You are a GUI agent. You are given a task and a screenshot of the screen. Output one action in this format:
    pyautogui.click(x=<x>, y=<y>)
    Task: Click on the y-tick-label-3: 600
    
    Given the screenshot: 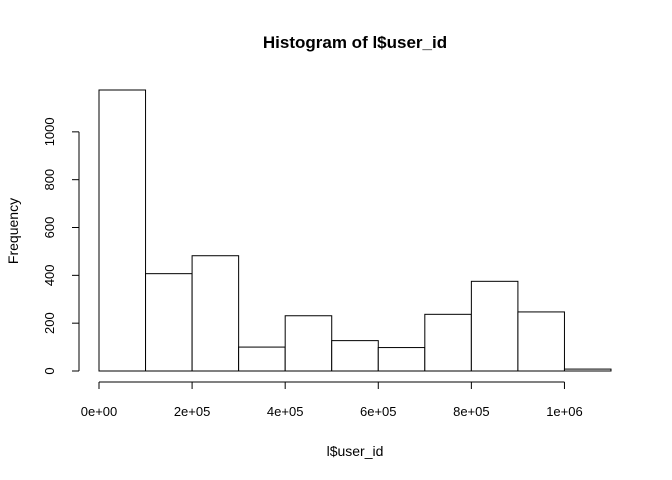 What is the action you would take?
    pyautogui.click(x=49, y=228)
    